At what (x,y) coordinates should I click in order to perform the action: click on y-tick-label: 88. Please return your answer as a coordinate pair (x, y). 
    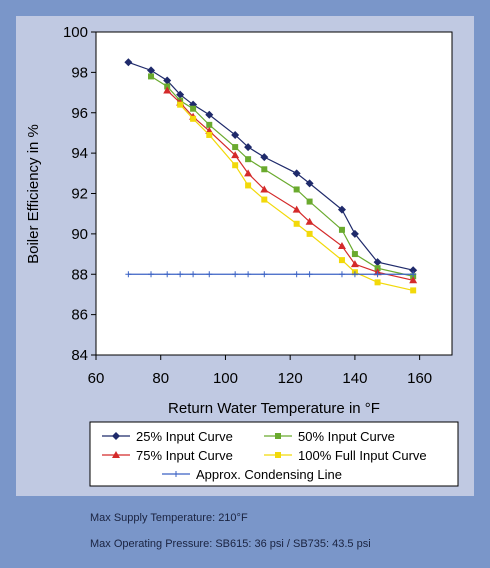
    Looking at the image, I should click on (79, 274).